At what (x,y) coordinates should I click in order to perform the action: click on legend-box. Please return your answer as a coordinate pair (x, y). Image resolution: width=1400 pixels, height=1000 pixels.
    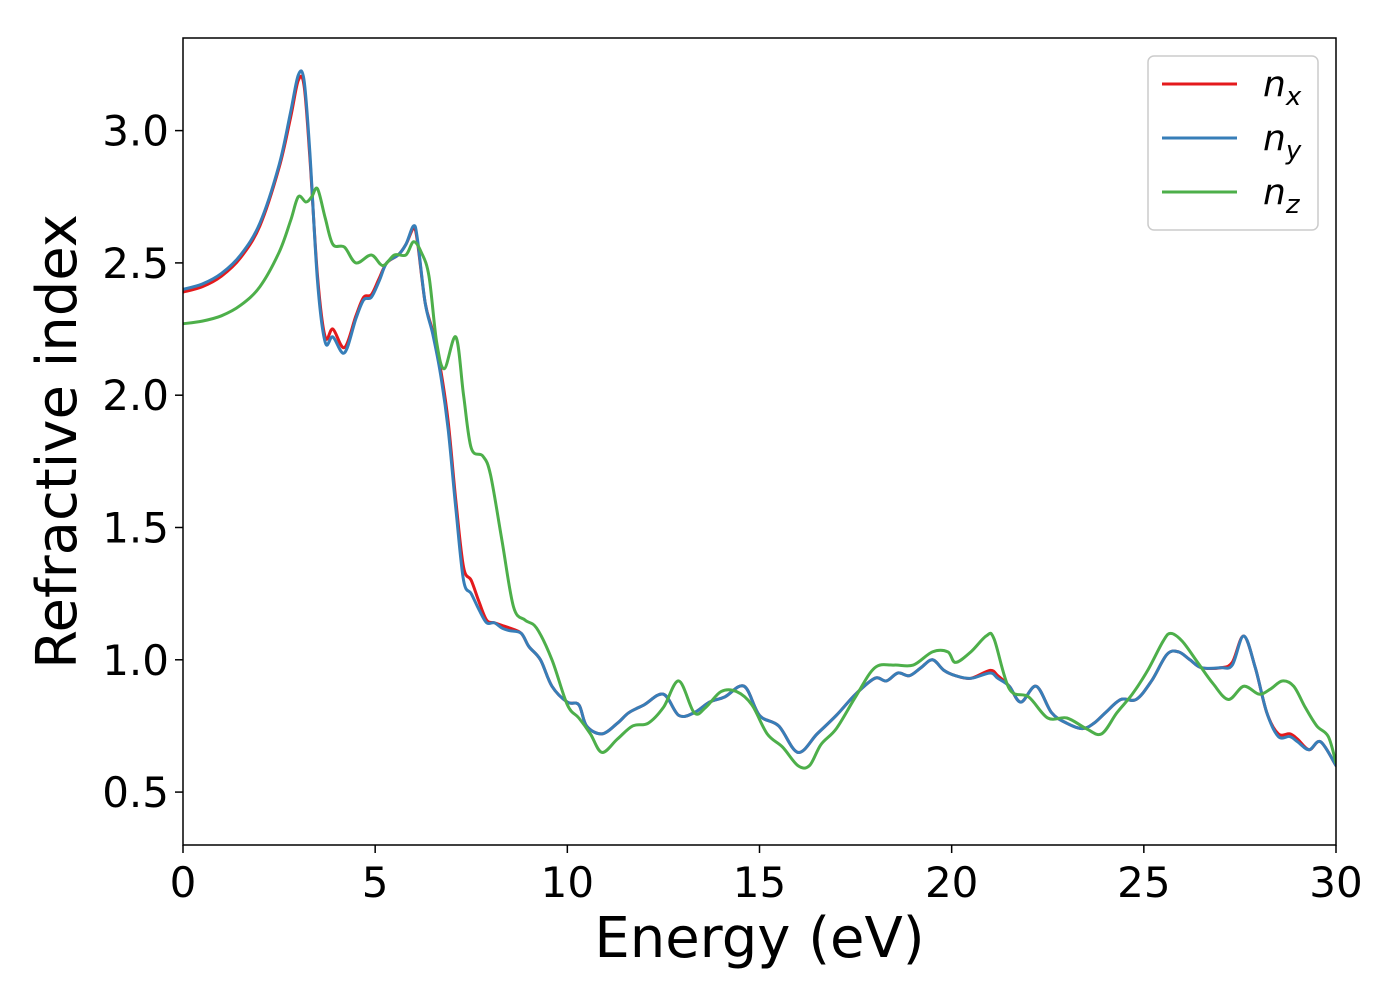
    Looking at the image, I should click on (1233, 143).